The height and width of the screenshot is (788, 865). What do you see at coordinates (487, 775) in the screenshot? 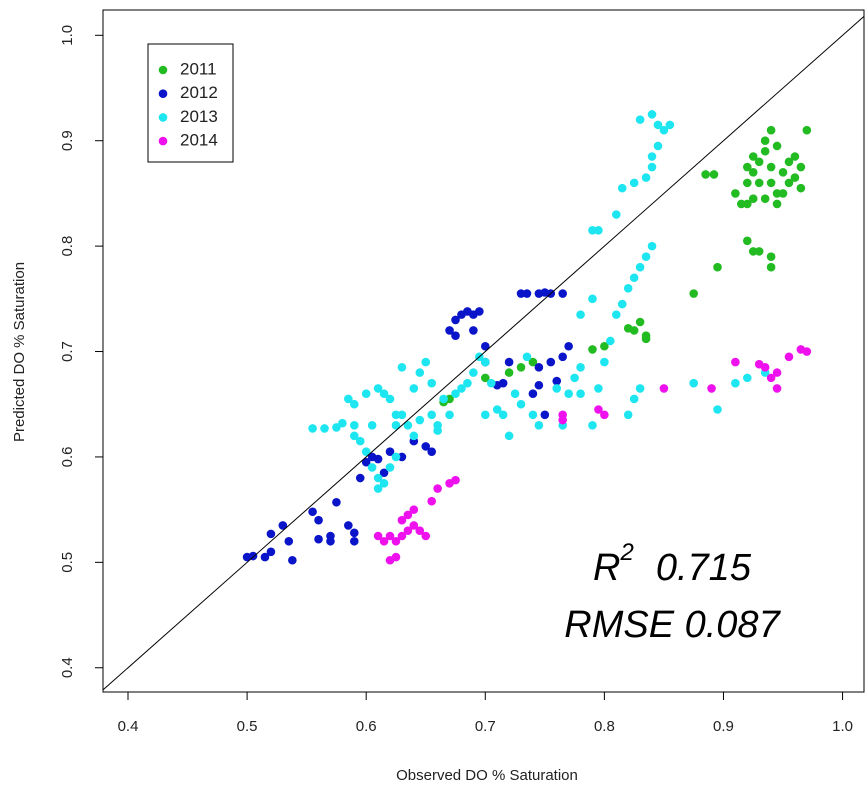
I see `x-axis-label: Observed DO % Saturation` at bounding box center [487, 775].